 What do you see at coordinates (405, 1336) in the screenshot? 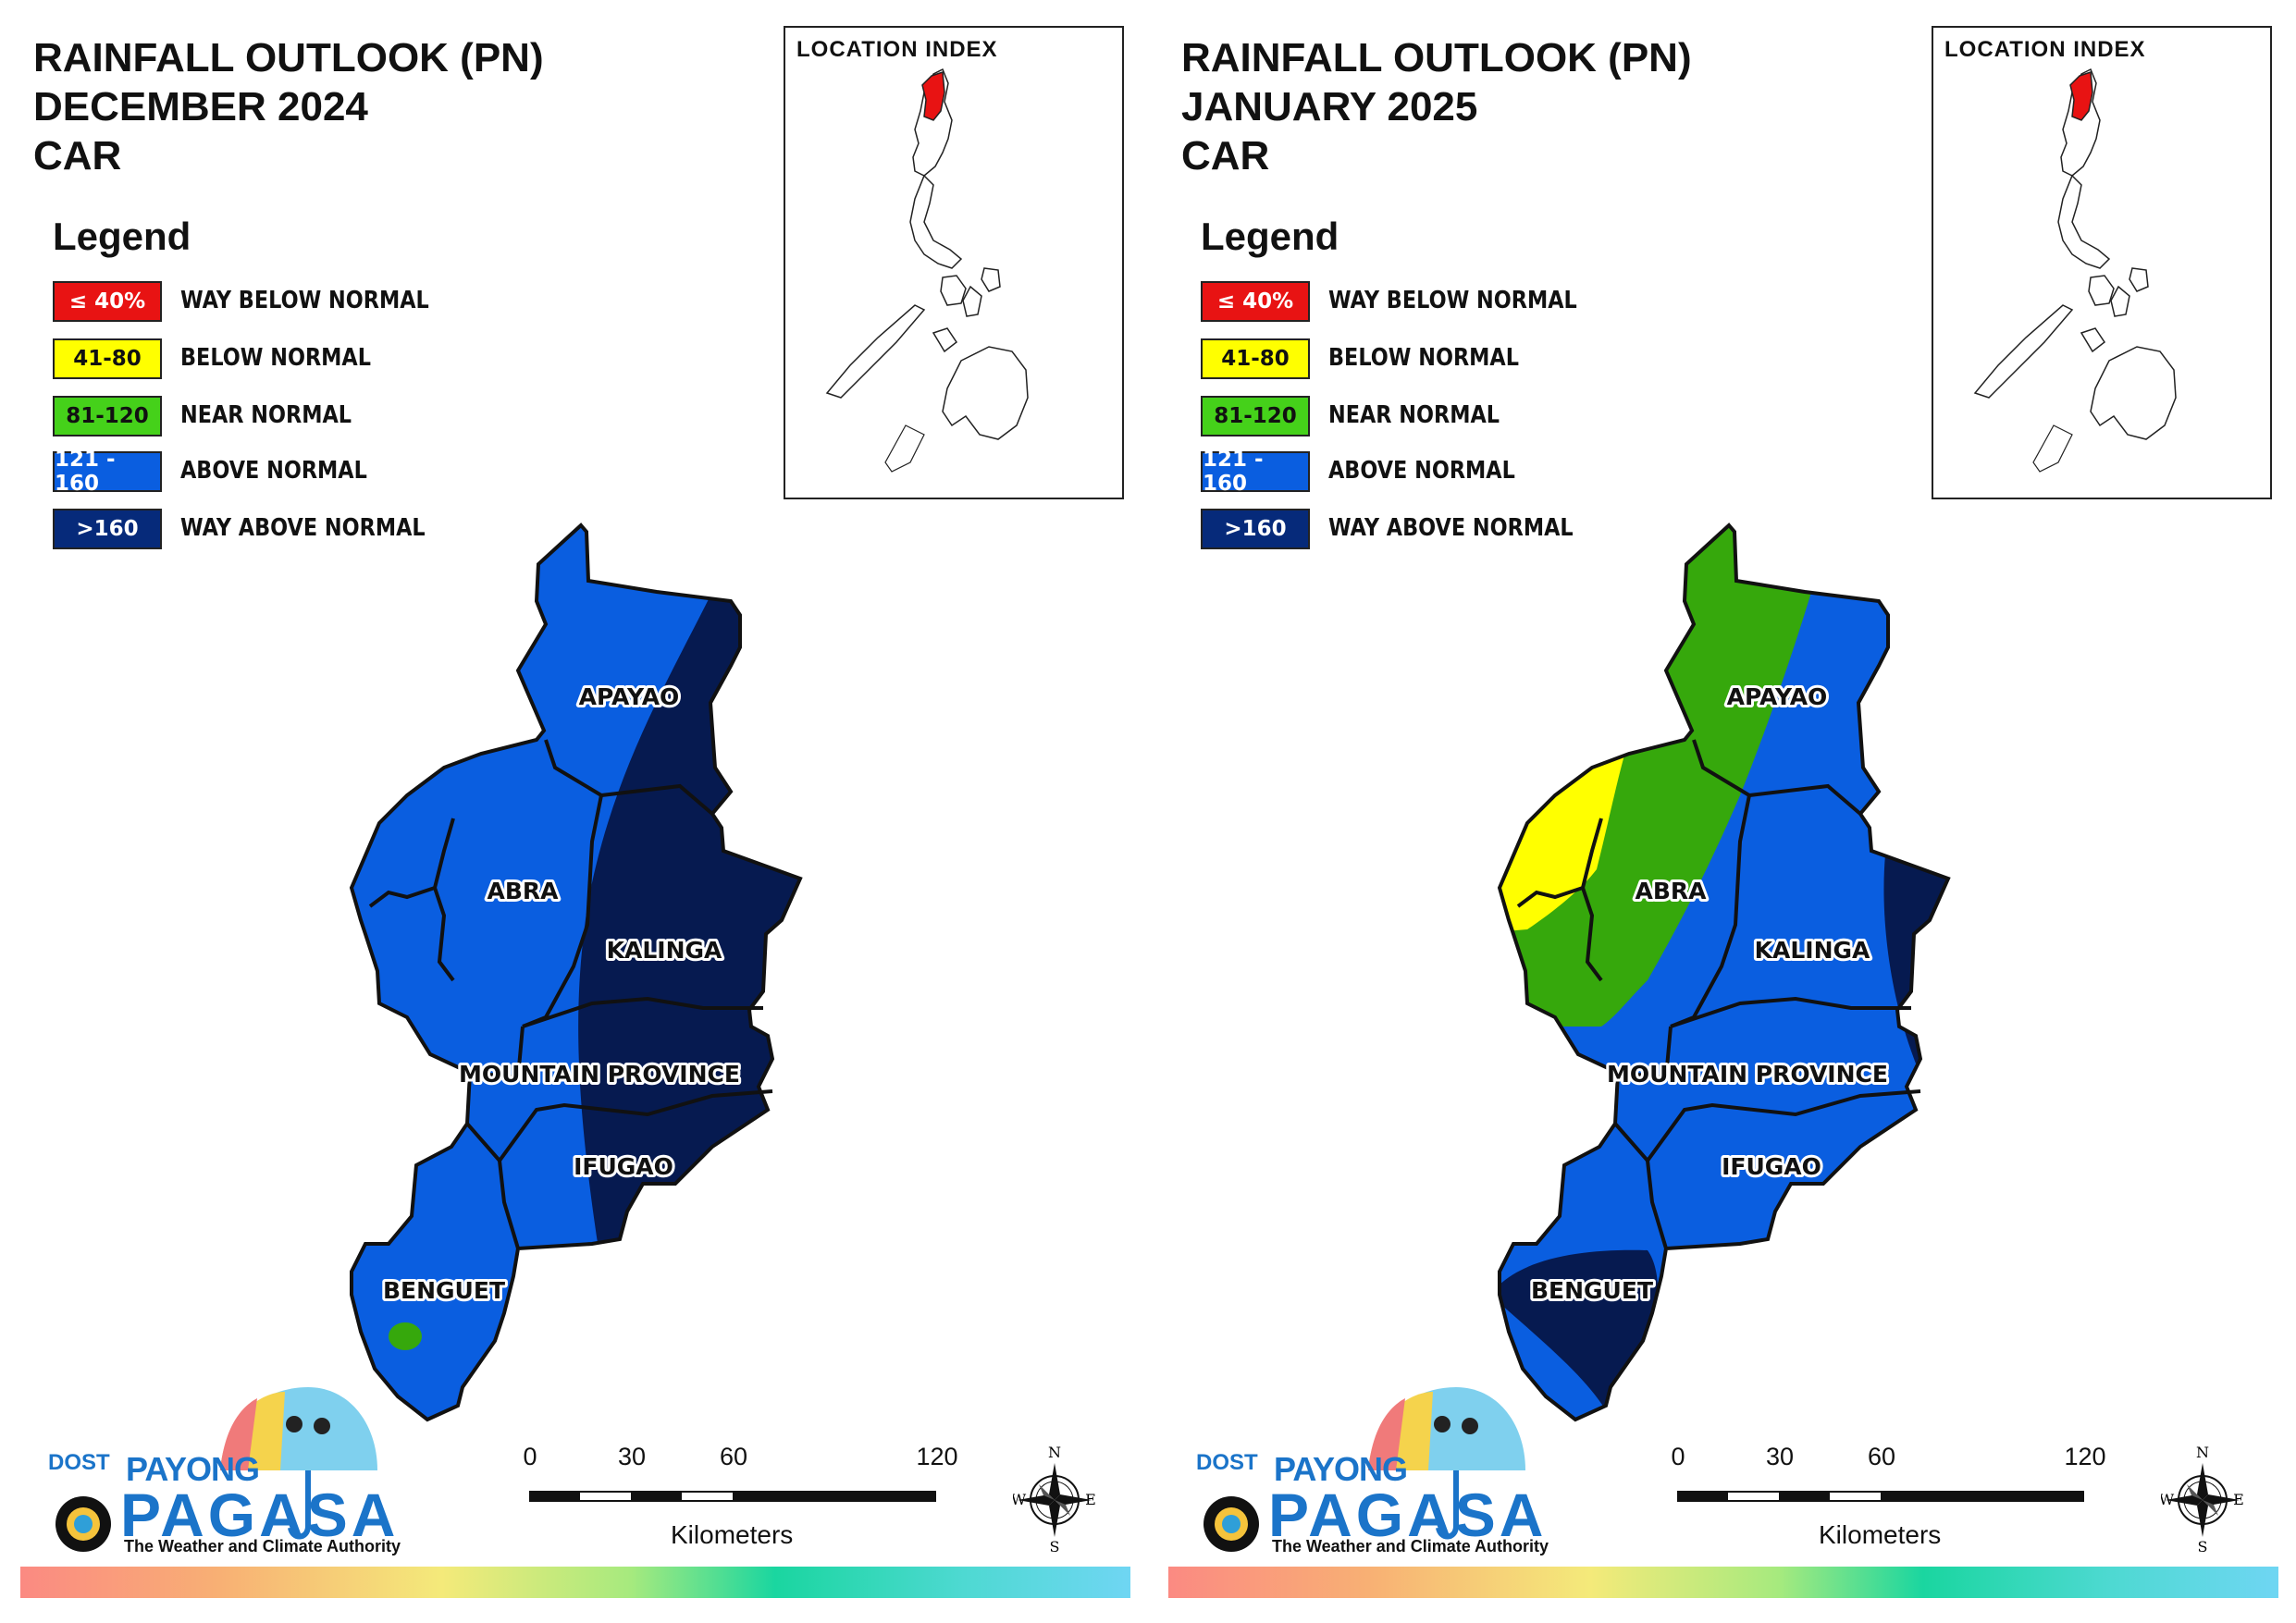
I see `zone-near-normal` at bounding box center [405, 1336].